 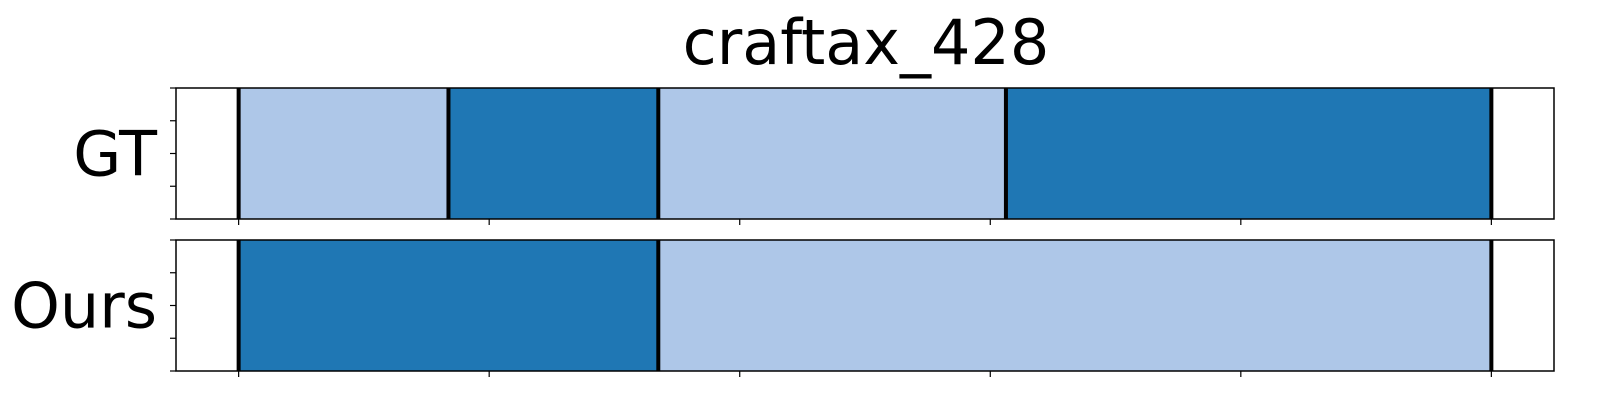 I want to click on row-label-gt: GT, so click(x=115, y=154).